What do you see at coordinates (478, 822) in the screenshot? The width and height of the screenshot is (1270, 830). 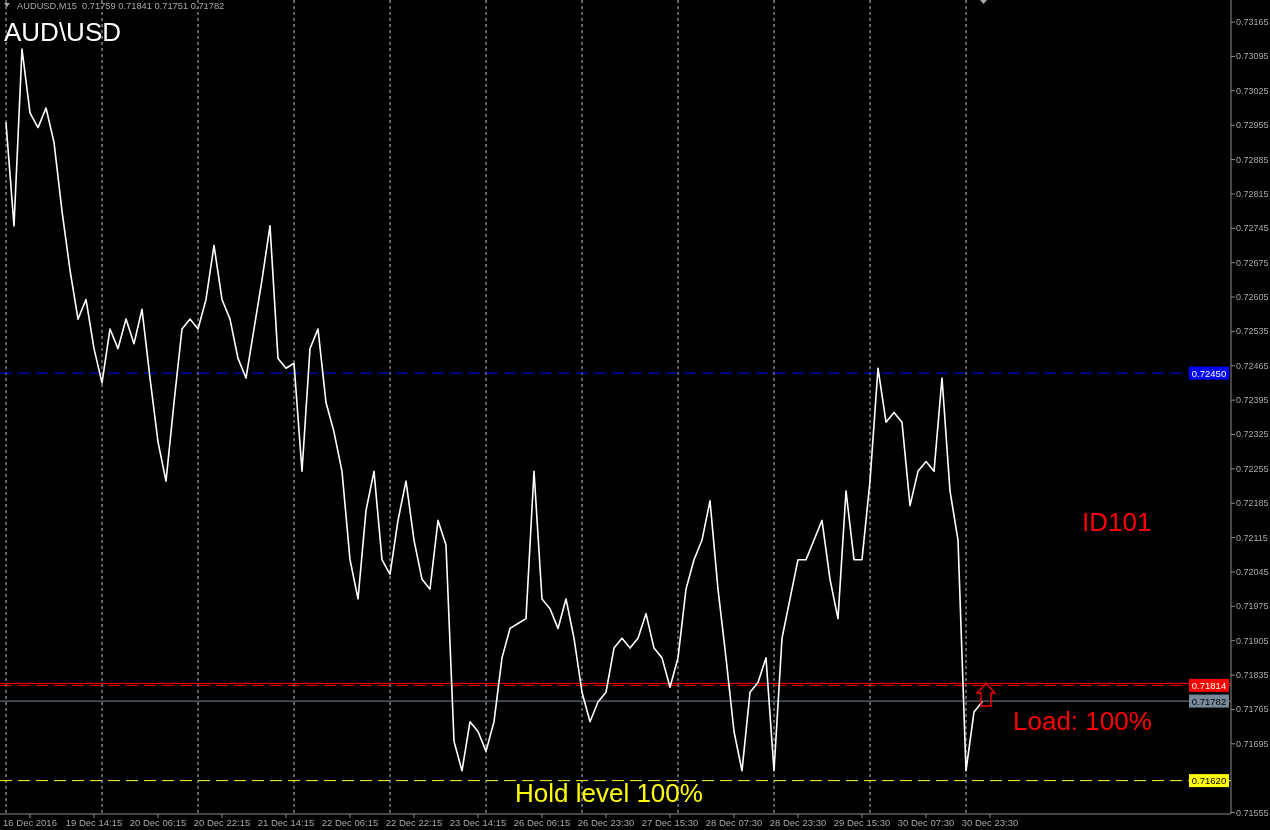 I see `x-tick-label: 23 Dec 14:15` at bounding box center [478, 822].